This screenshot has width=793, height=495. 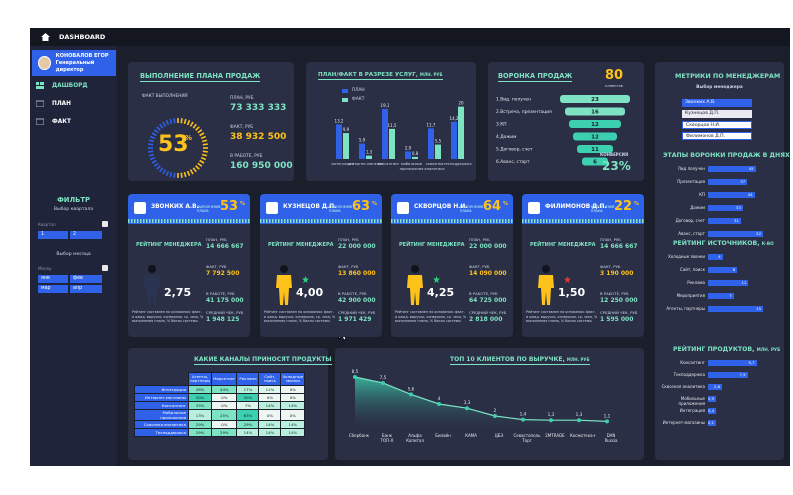 What do you see at coordinates (105, 268) in the screenshot?
I see `month-clear-checkbox` at bounding box center [105, 268].